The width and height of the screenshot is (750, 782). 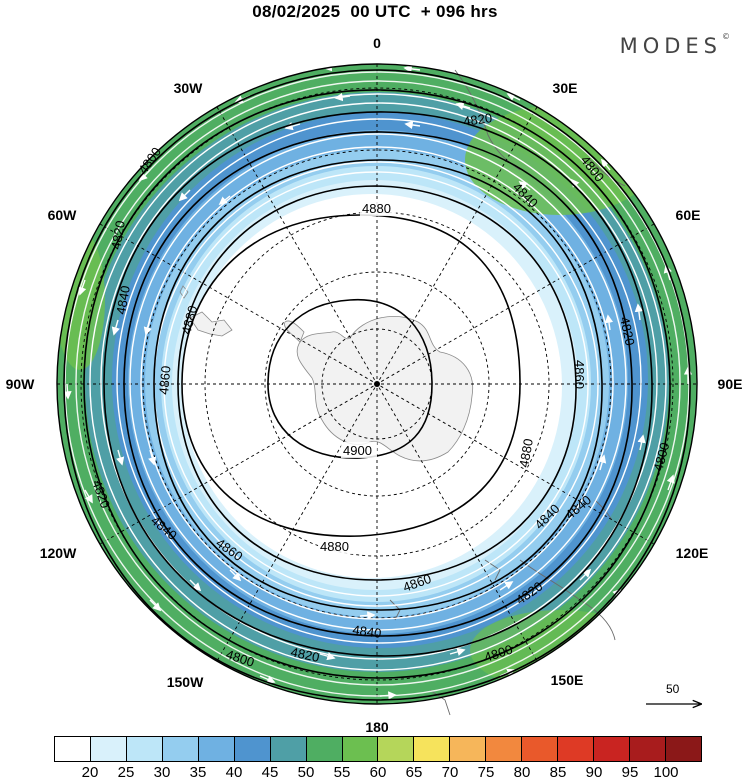 What do you see at coordinates (674, 45) in the screenshot?
I see `modes-logo: MODES©` at bounding box center [674, 45].